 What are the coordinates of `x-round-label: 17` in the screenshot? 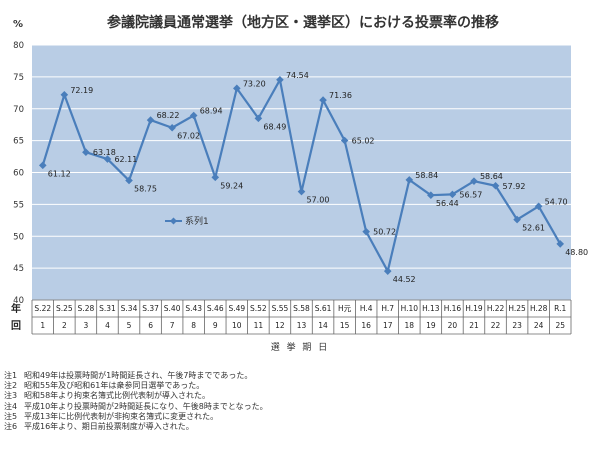 It's located at (388, 325).